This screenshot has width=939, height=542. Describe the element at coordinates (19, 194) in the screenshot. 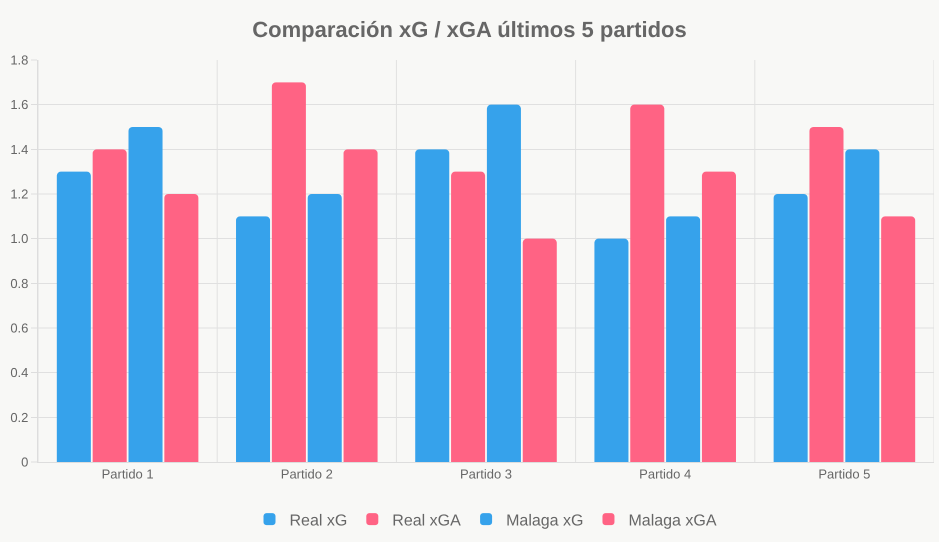

I see `y-tick-label: 1.2` at that location.